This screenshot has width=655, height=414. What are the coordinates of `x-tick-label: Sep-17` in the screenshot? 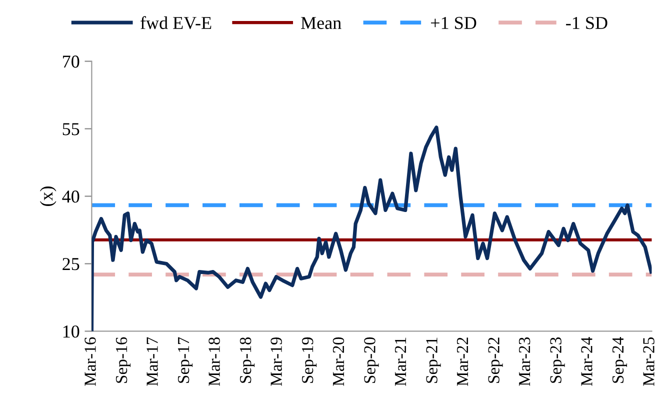 It's located at (185, 360).